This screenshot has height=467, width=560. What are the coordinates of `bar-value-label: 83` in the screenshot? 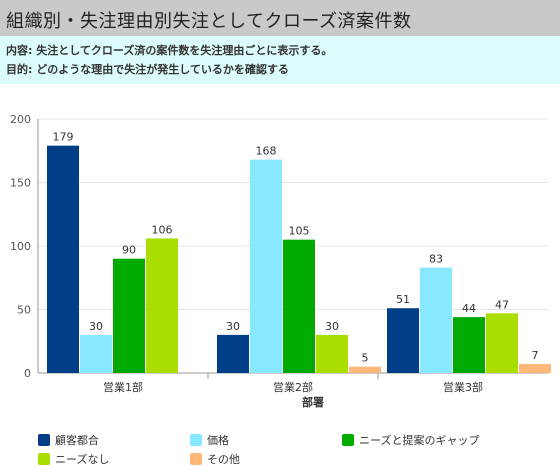 It's located at (436, 259).